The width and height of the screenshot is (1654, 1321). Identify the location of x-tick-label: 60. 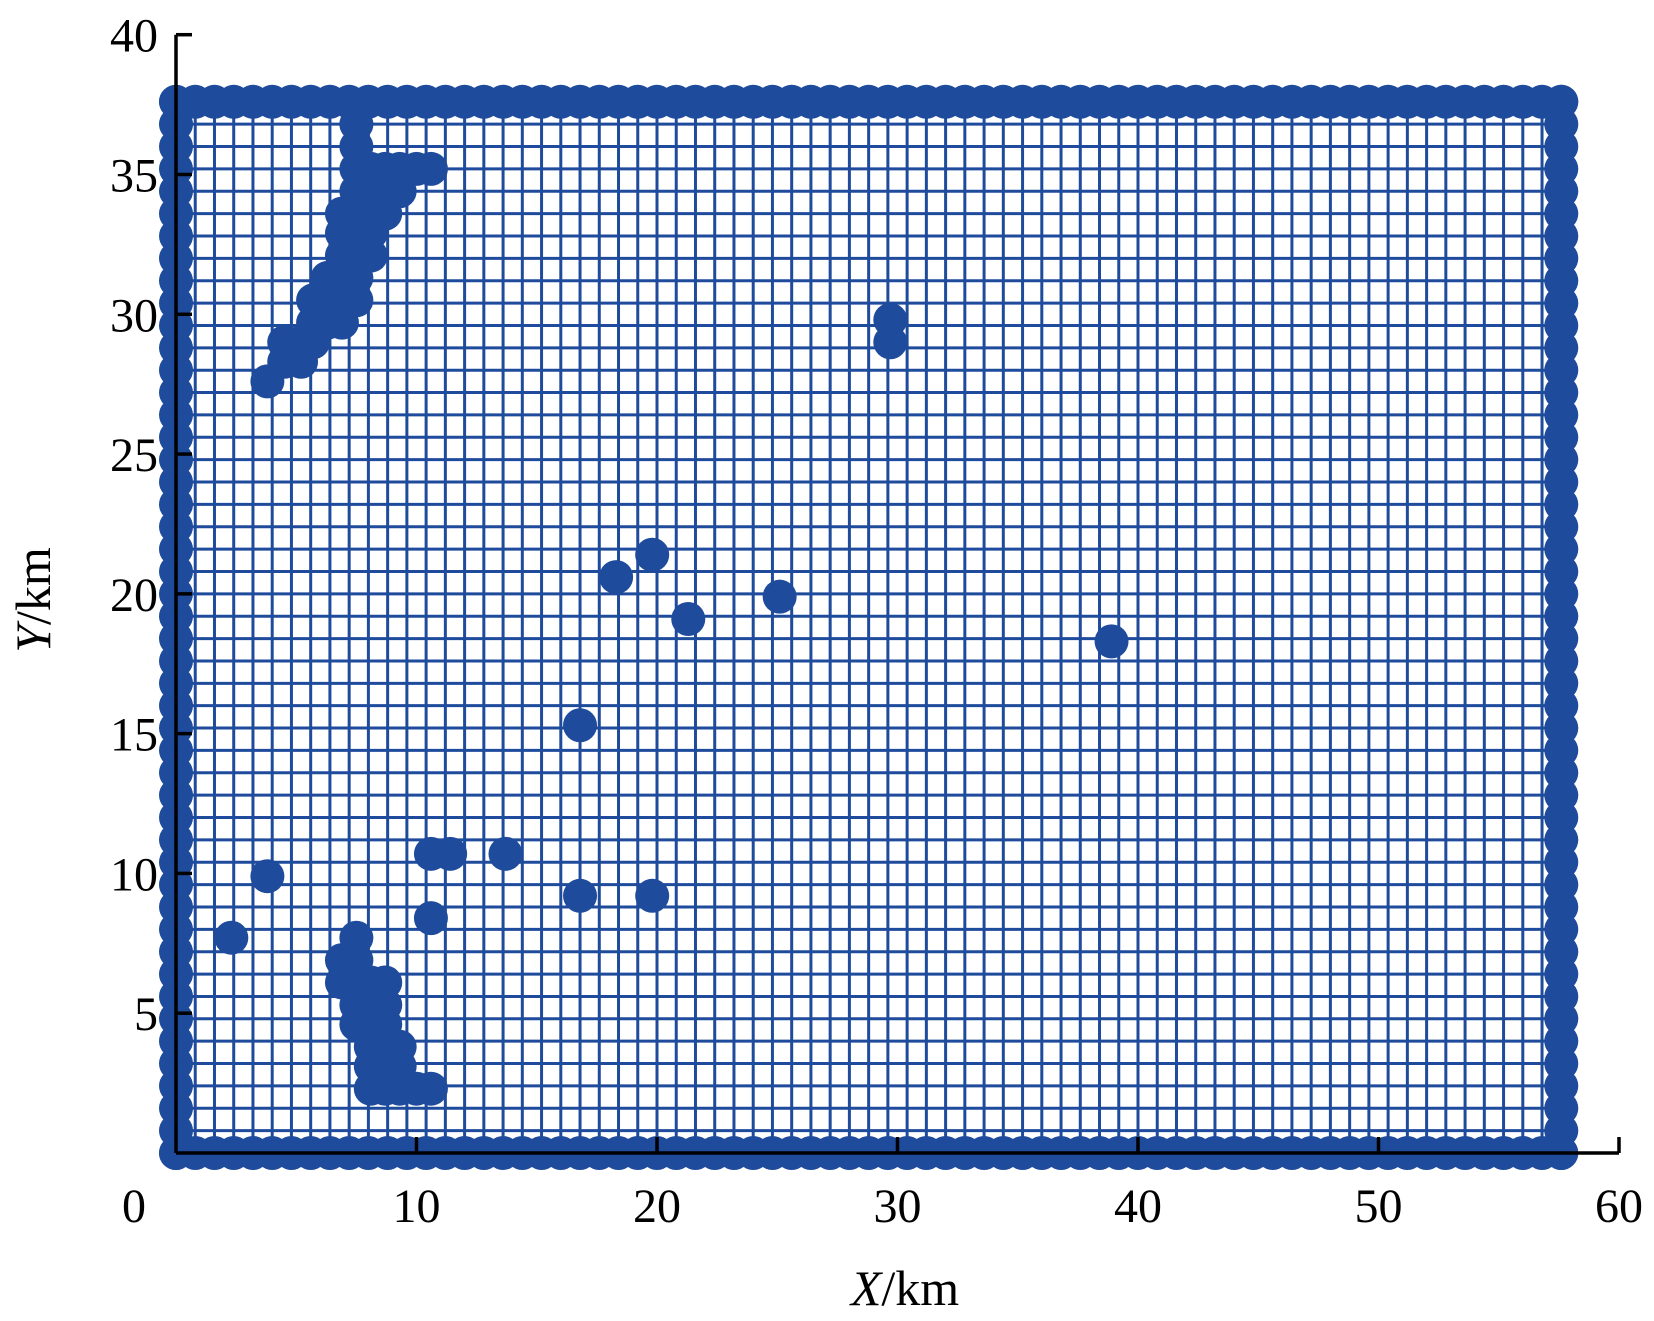
(1619, 1206).